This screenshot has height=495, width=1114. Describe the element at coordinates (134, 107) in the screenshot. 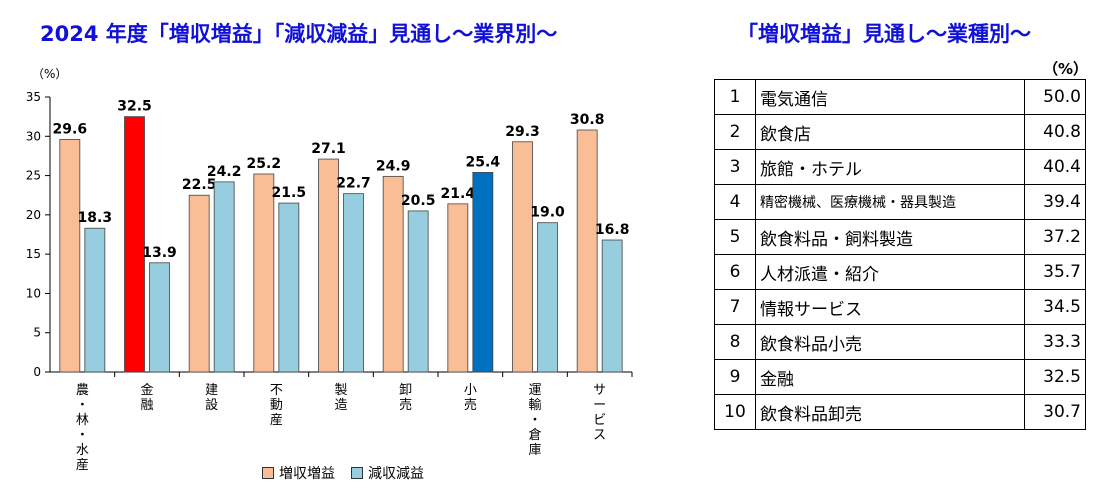

I see `data-label-increase: 32.5` at that location.